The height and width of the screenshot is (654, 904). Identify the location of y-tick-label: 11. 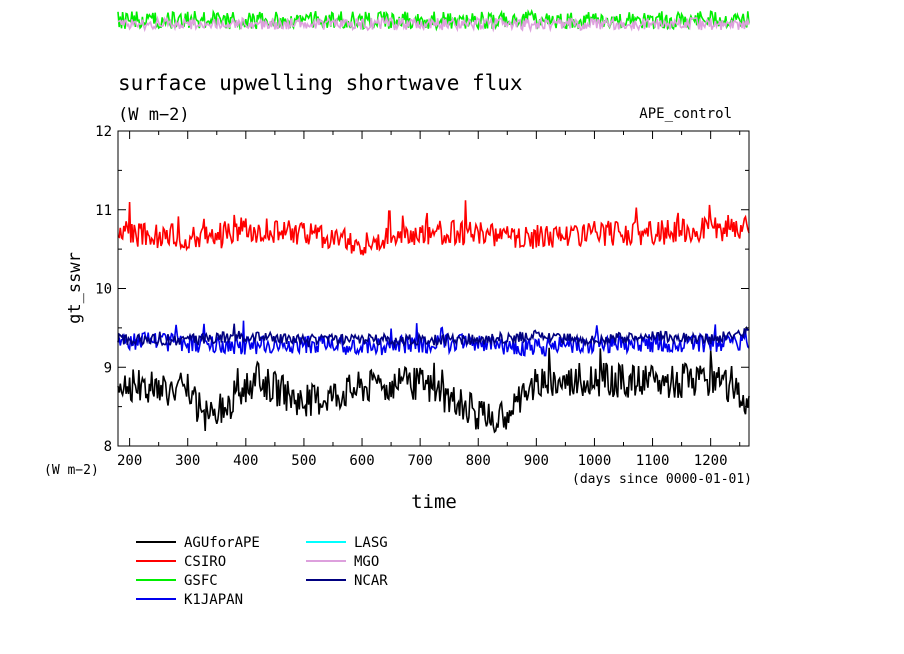
(103, 211).